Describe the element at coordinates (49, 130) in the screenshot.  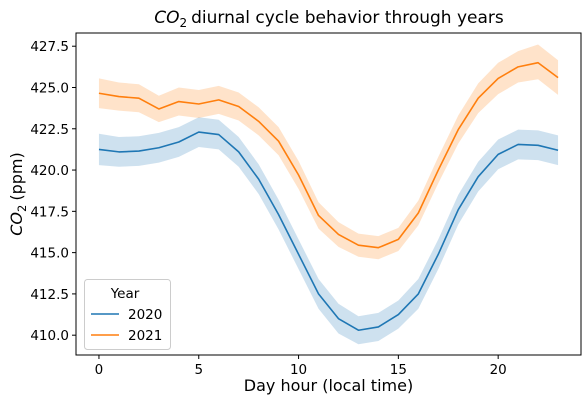
I see `y-tick-label-5: 422.5` at that location.